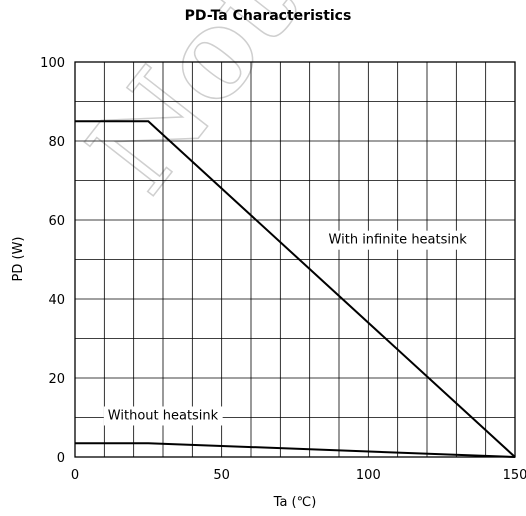  I want to click on annotation-label: Without heatsink, so click(163, 415).